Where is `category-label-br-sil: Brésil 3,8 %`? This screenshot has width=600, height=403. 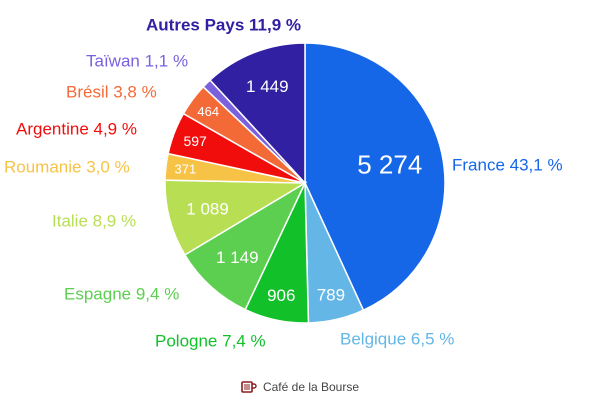
category-label-br-sil: Brésil 3,8 % is located at coordinates (111, 92).